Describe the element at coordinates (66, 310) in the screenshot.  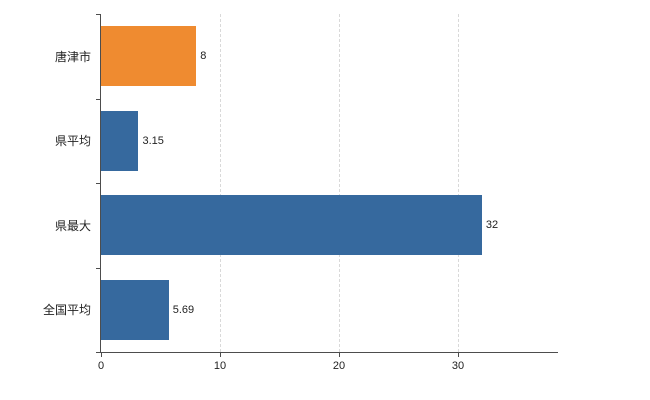
I see `category-label: 全国平均` at that location.